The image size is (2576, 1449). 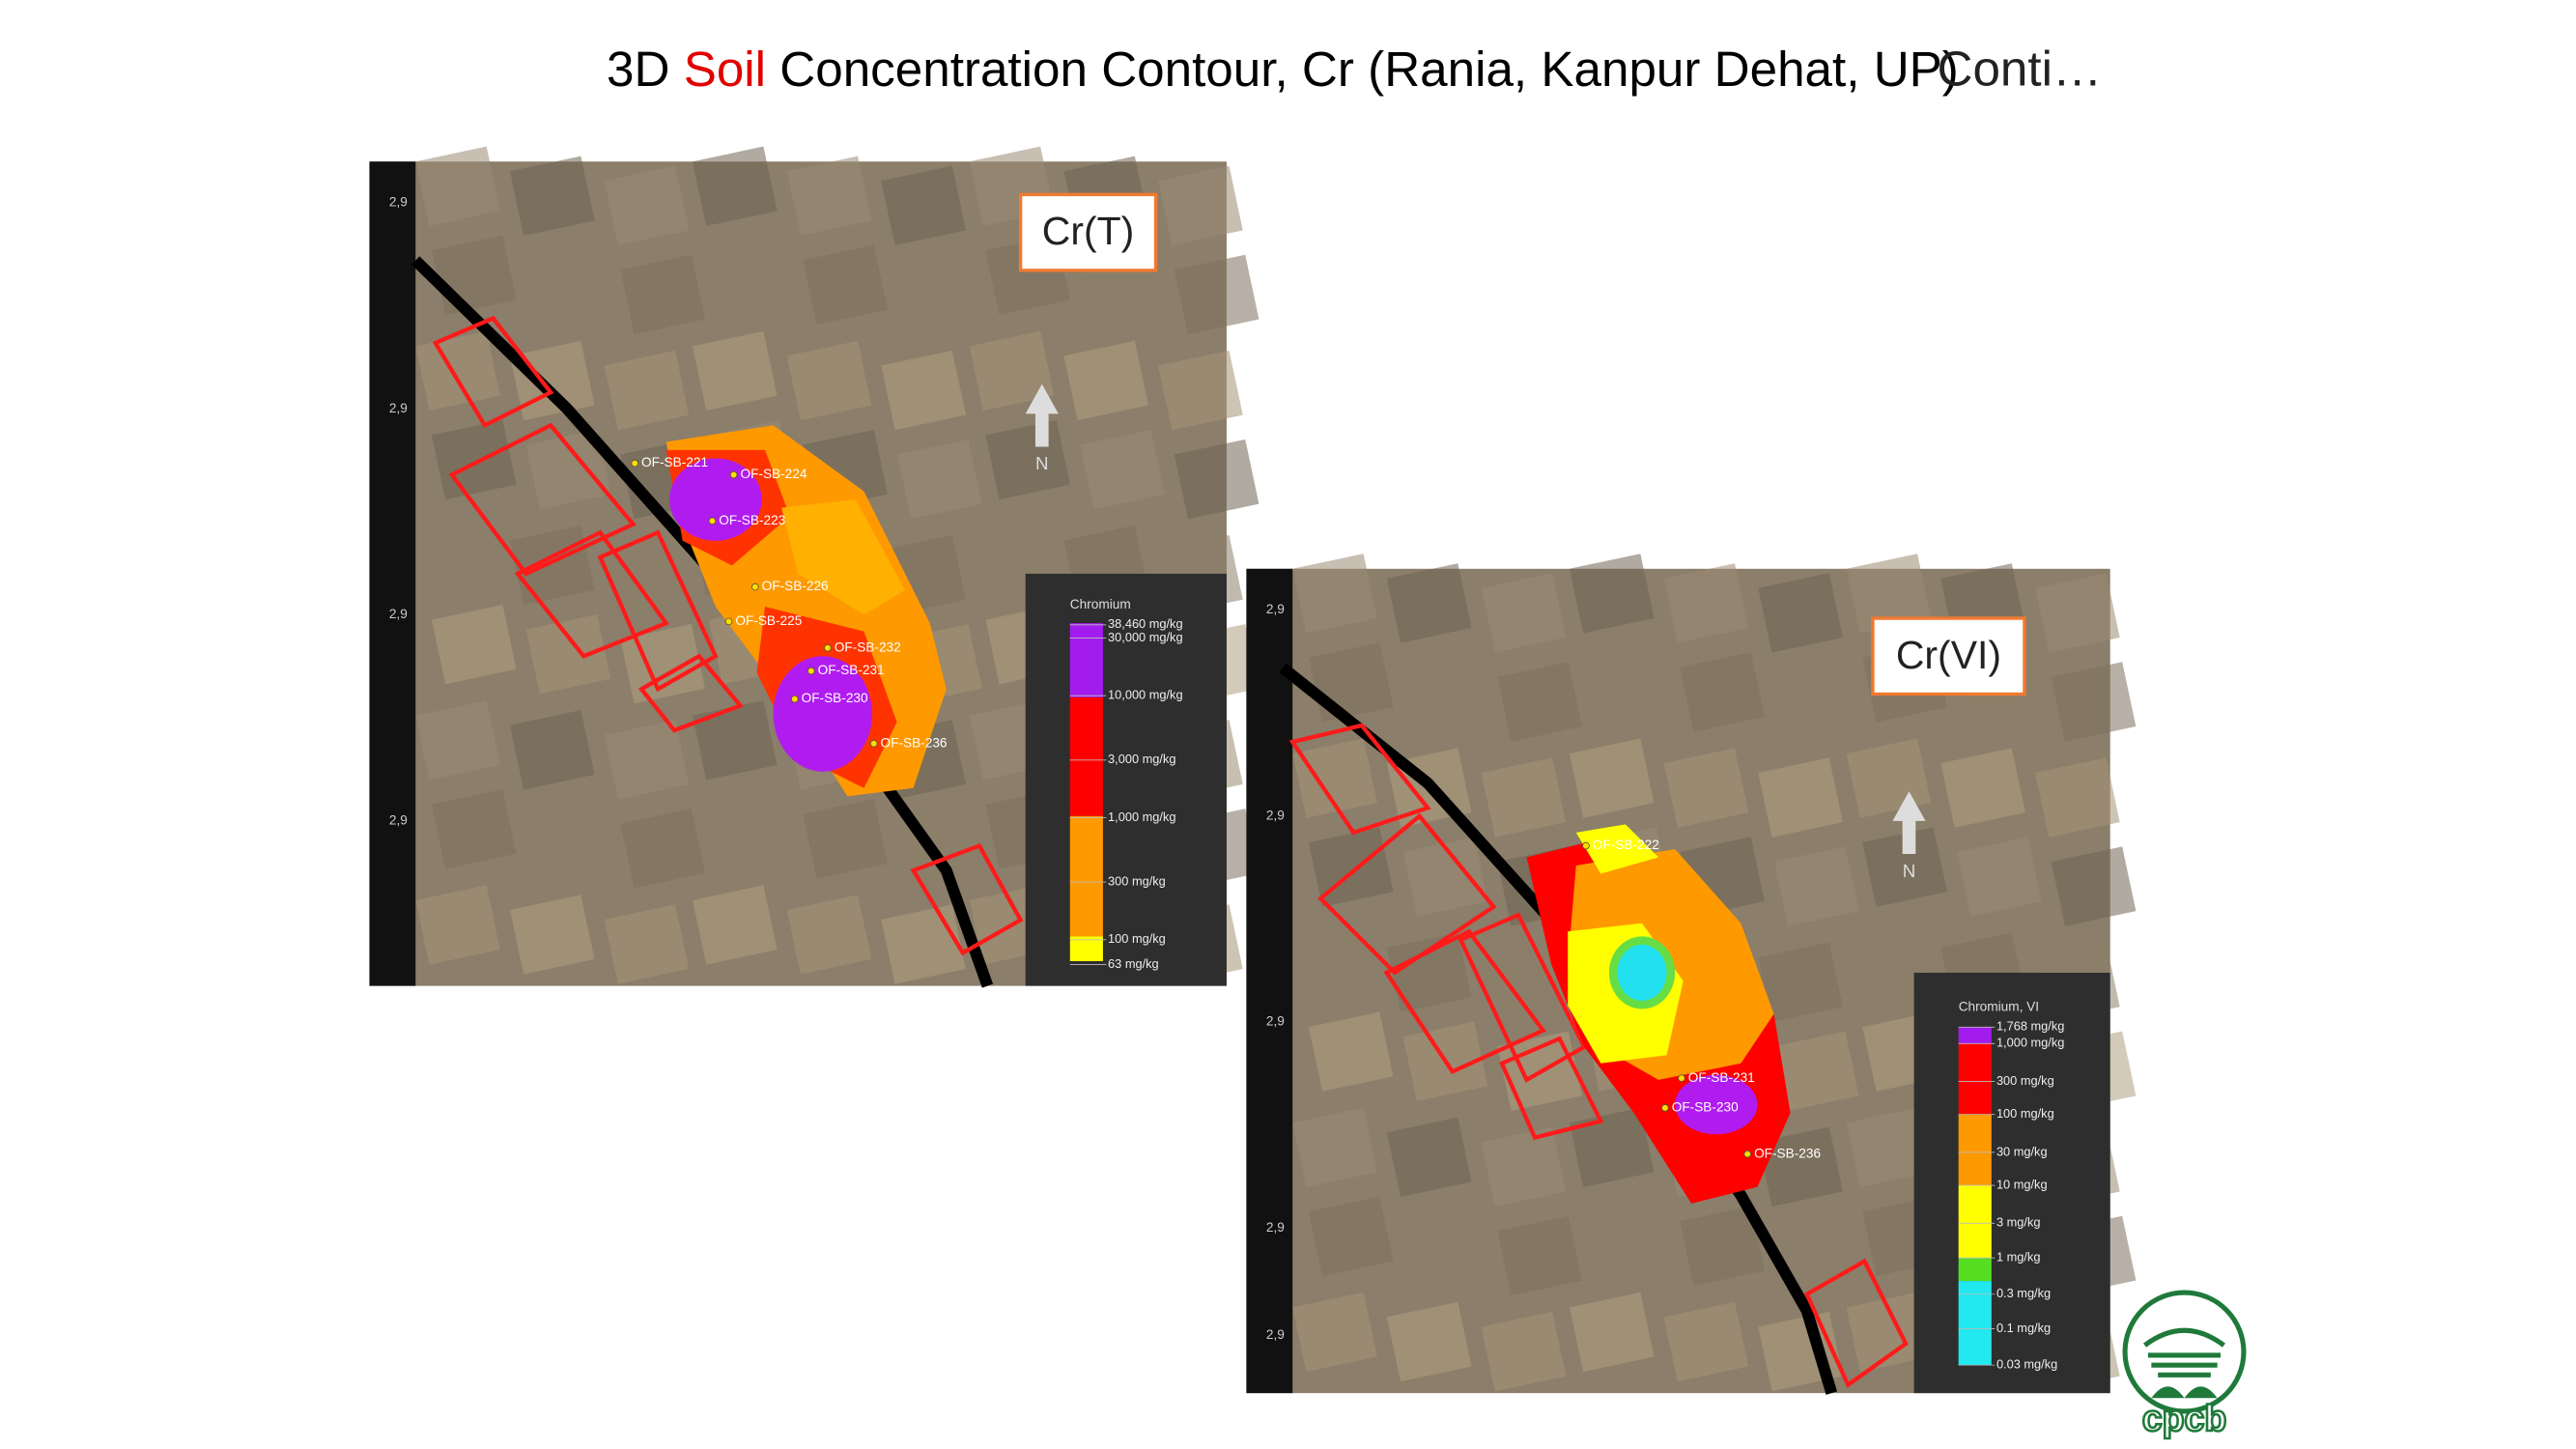 What do you see at coordinates (2184, 1392) in the screenshot?
I see `logo-leaves` at bounding box center [2184, 1392].